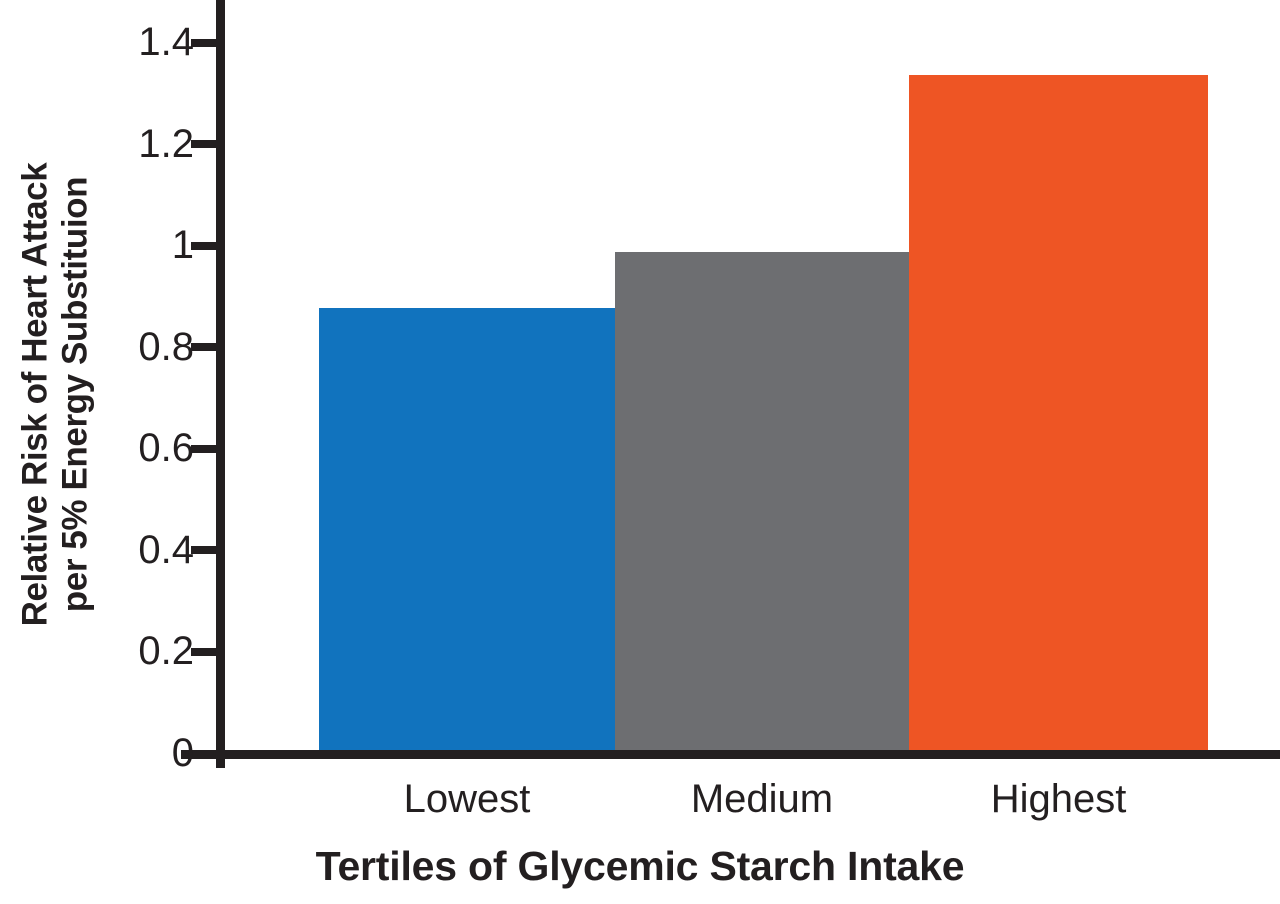 This screenshot has width=1280, height=904. Describe the element at coordinates (640, 866) in the screenshot. I see `x-axis-title: Tertiles of Glycemic Starch Intake` at that location.